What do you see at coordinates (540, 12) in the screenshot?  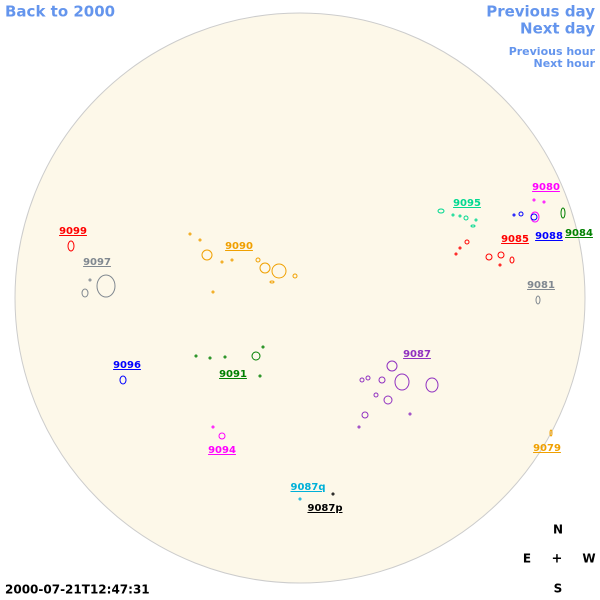 I see `previous-day-link: Previous day` at bounding box center [540, 12].